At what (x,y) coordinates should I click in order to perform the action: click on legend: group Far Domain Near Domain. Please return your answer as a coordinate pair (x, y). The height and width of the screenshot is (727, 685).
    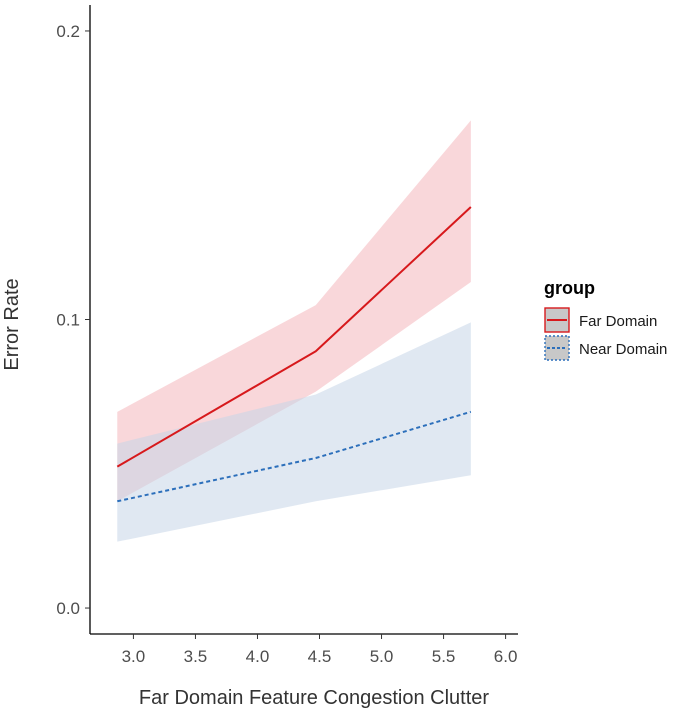
    Looking at the image, I should click on (605, 319).